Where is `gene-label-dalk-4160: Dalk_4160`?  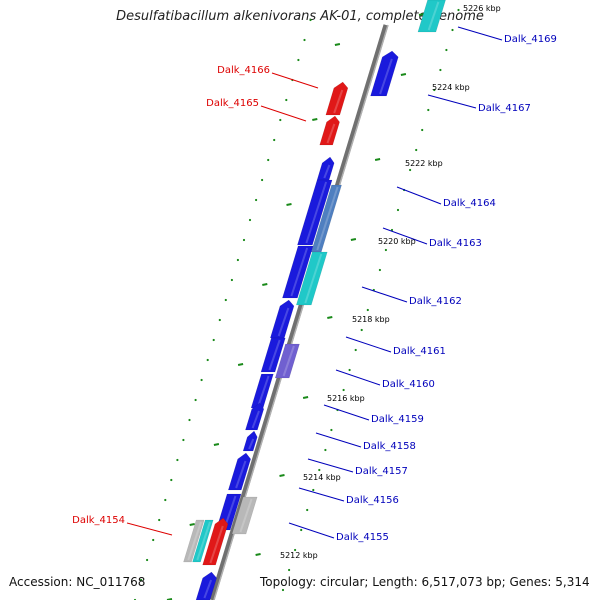 gene-label-dalk-4160: Dalk_4160 is located at coordinates (408, 384).